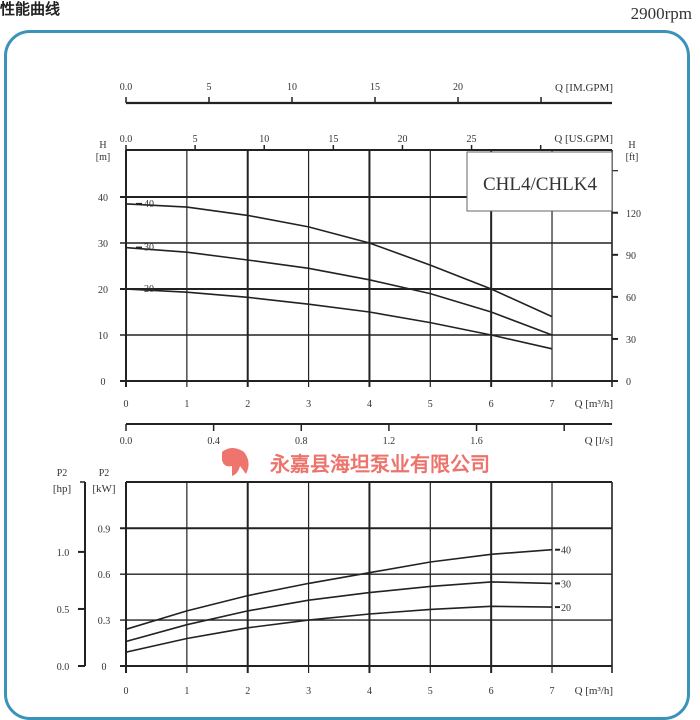 The width and height of the screenshot is (700, 720). Describe the element at coordinates (126, 441) in the screenshot. I see `ls-tick-label: 0.0` at that location.